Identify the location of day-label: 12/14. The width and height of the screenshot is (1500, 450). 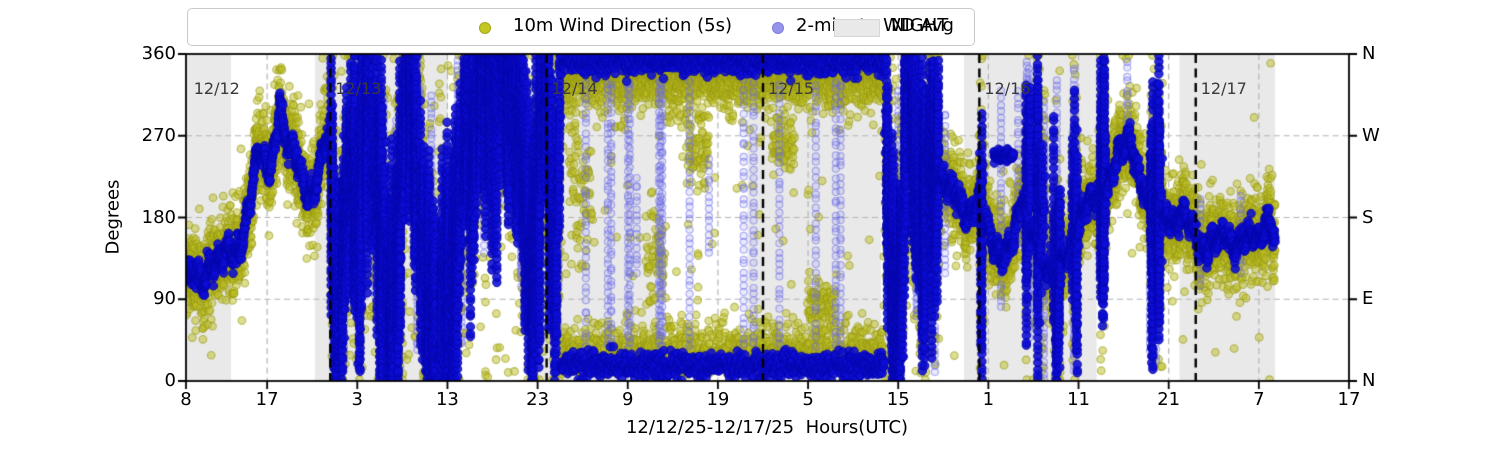
(574, 88).